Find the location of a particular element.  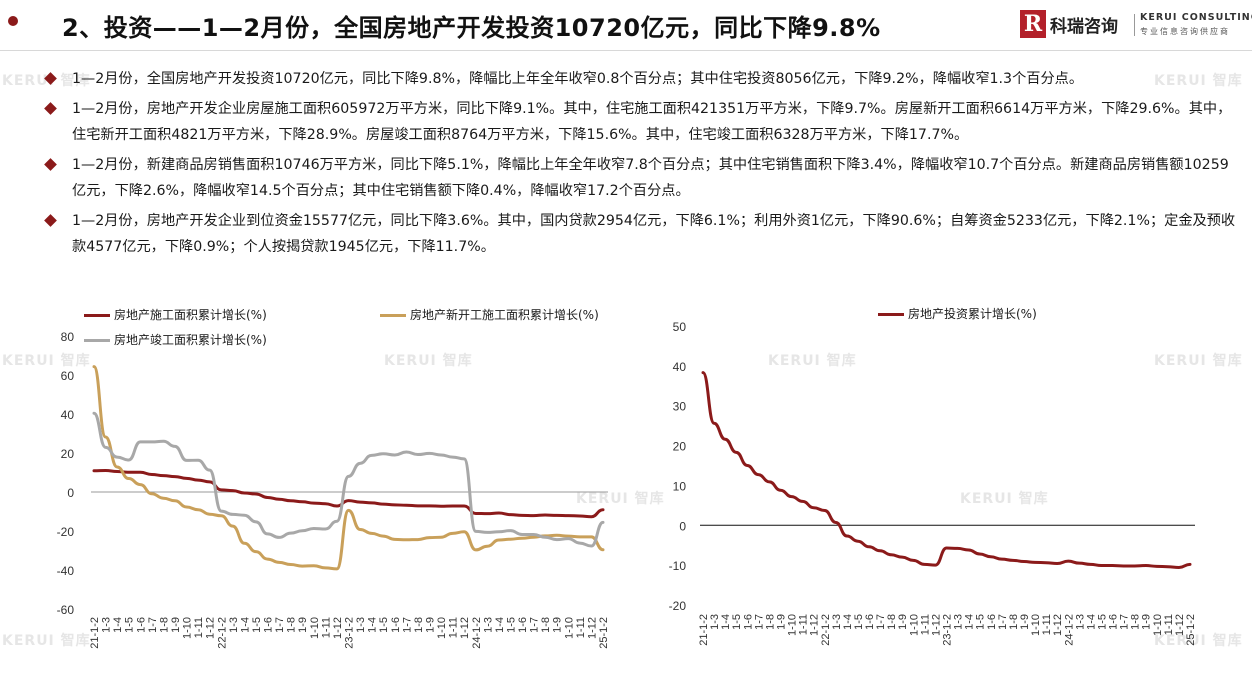

brand-logo: R 科瑞咨询 KERUI CONSULTING 专业信息咨询供应商 is located at coordinates (1136, 25).